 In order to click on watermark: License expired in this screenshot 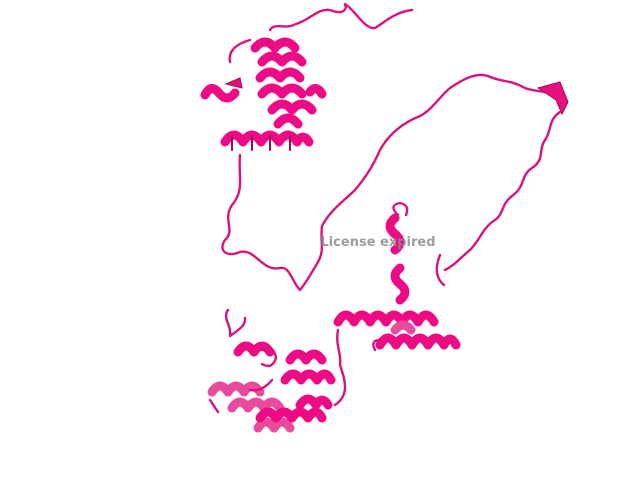, I will do `click(377, 242)`.